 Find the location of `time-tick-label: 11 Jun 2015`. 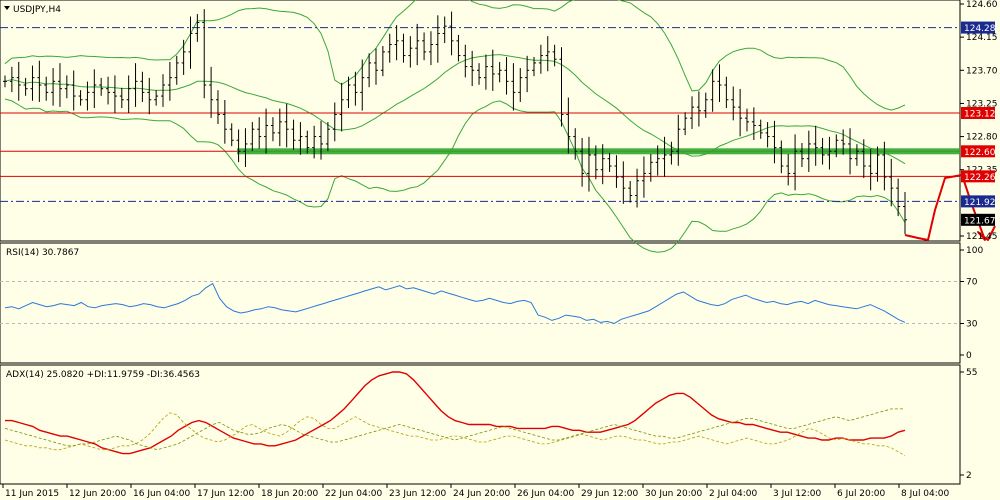

time-tick-label: 11 Jun 2015 is located at coordinates (32, 494).